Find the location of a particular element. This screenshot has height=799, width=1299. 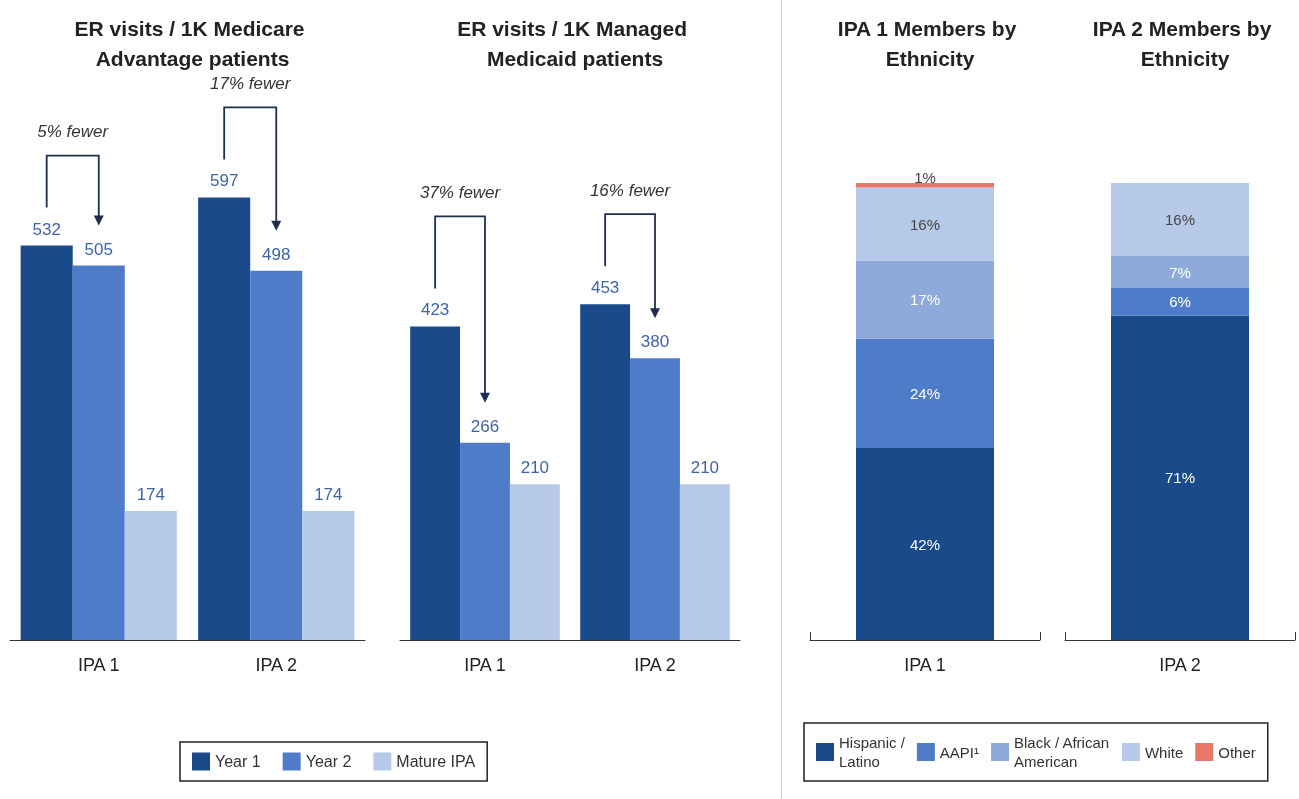

data-label: 266 is located at coordinates (485, 426).